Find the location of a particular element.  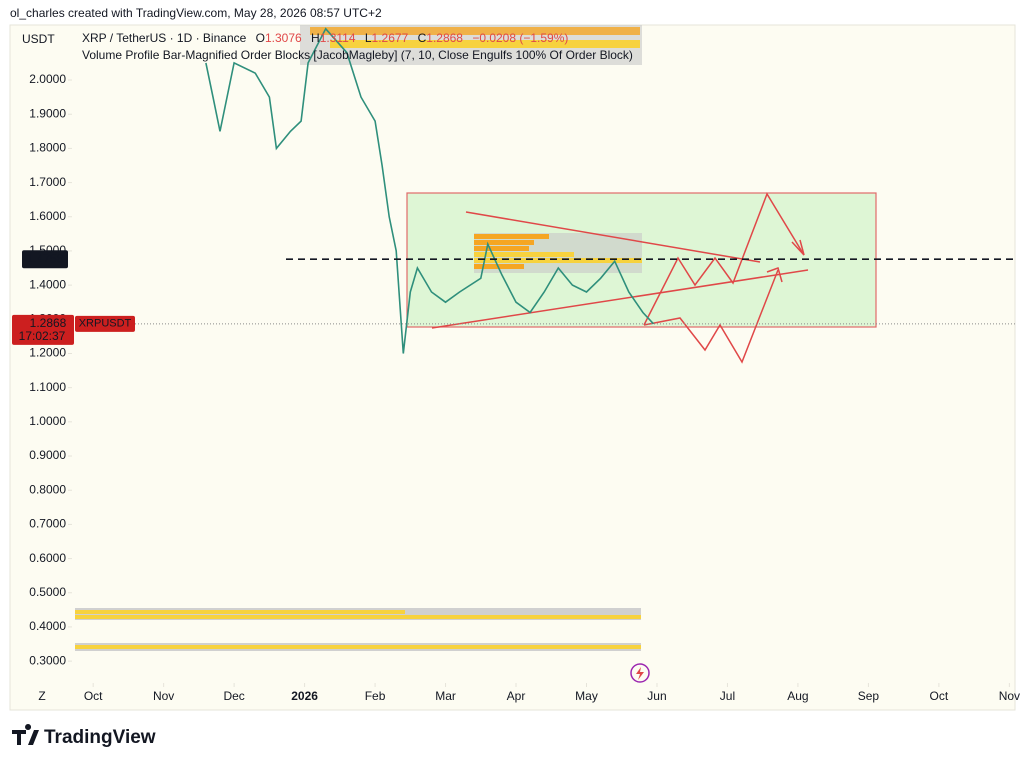

level-label: 1.4758 is located at coordinates (45, 258).